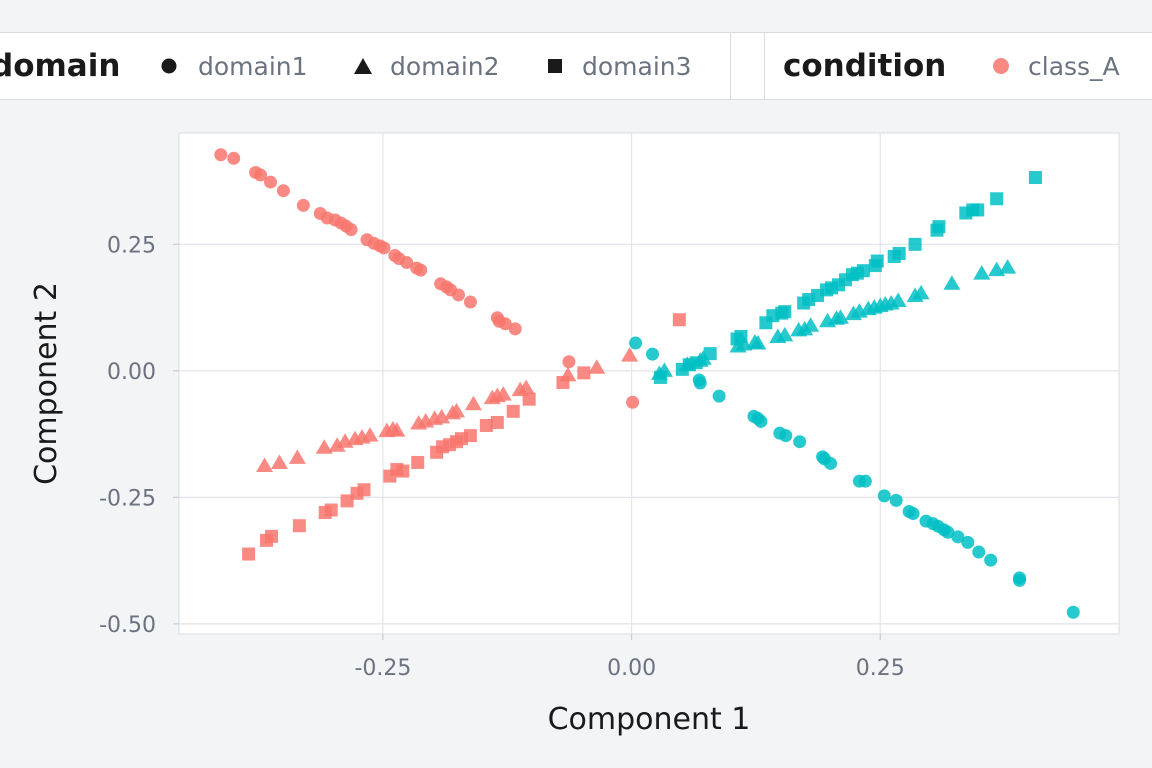 This screenshot has height=768, width=1152. What do you see at coordinates (253, 66) in the screenshot?
I see `legend-label-domain1: domain1` at bounding box center [253, 66].